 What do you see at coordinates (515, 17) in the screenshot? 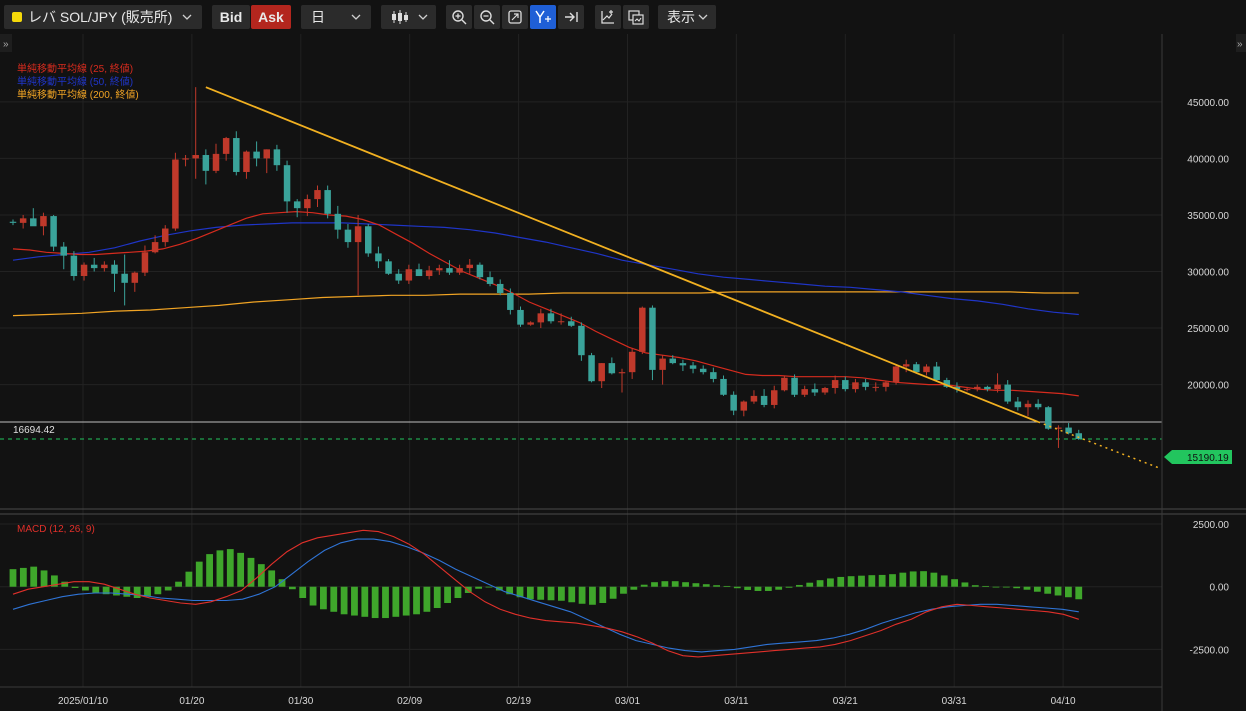
I see `fit-screen-button` at bounding box center [515, 17].